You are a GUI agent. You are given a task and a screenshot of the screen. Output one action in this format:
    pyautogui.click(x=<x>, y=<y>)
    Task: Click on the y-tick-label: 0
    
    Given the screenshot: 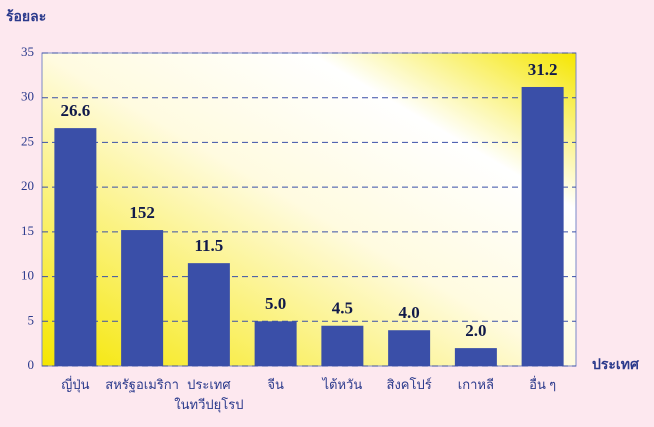 What is the action you would take?
    pyautogui.click(x=31, y=364)
    